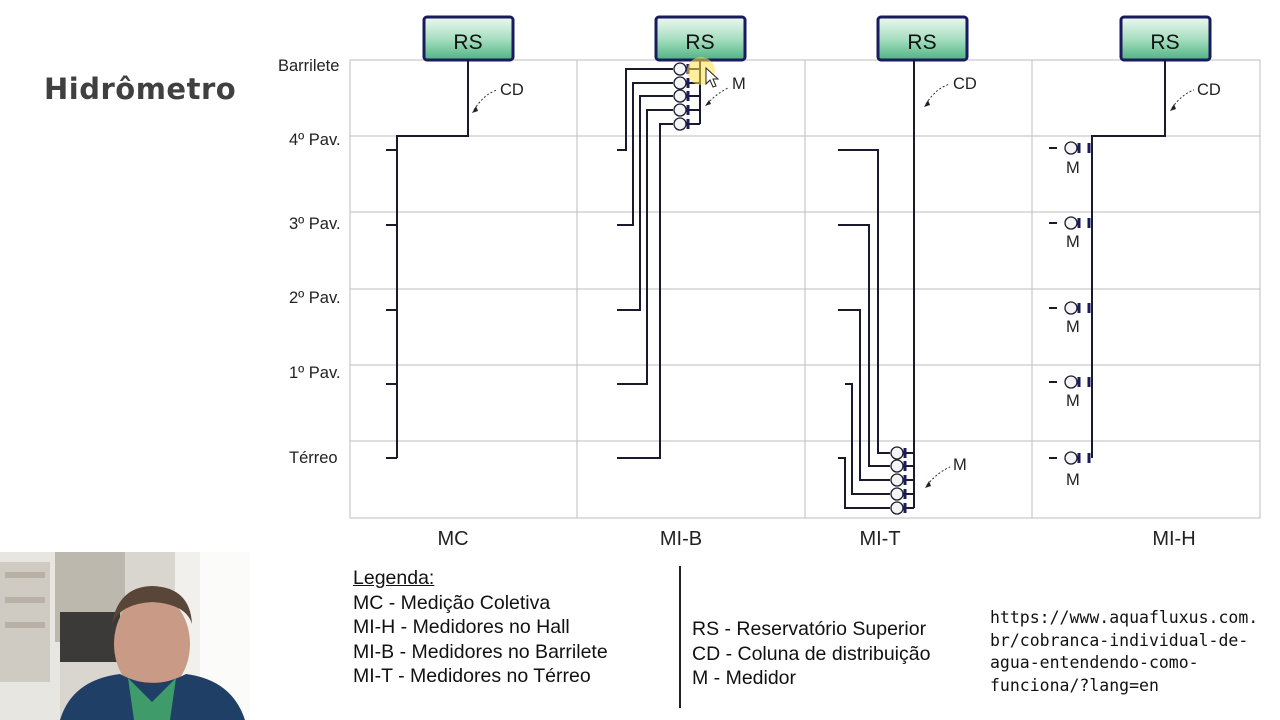 The width and height of the screenshot is (1280, 720). I want to click on mi-b-piping, so click(659, 259).